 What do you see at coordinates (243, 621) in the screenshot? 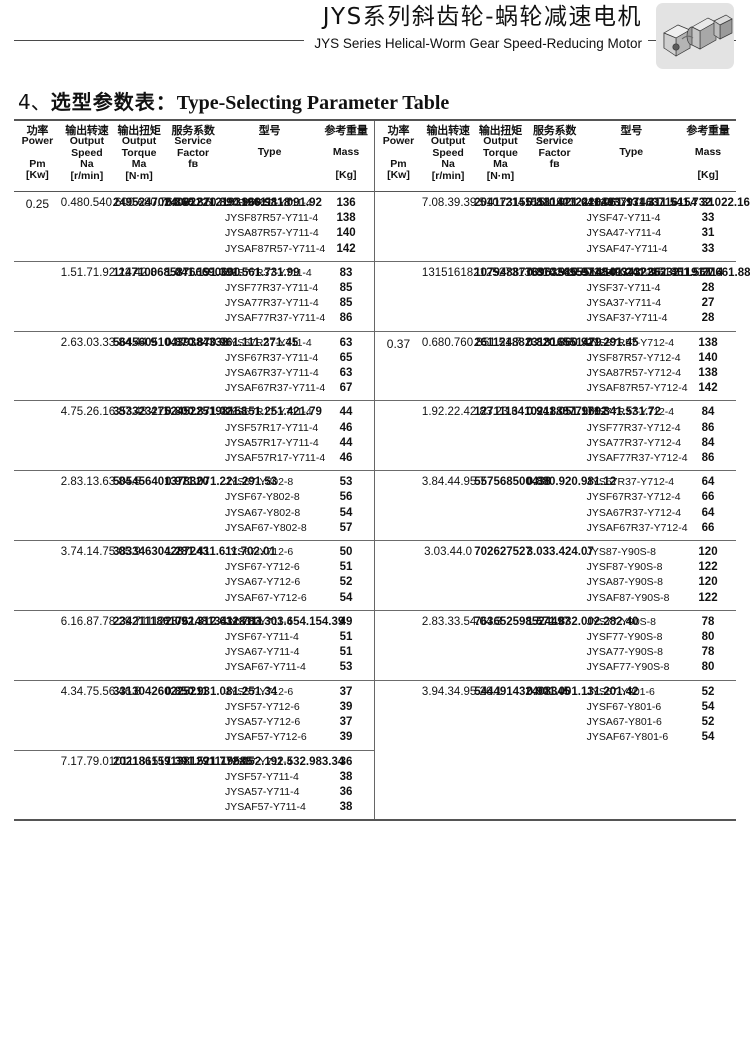
I see `service-factor-value: 2.78` at bounding box center [243, 621].